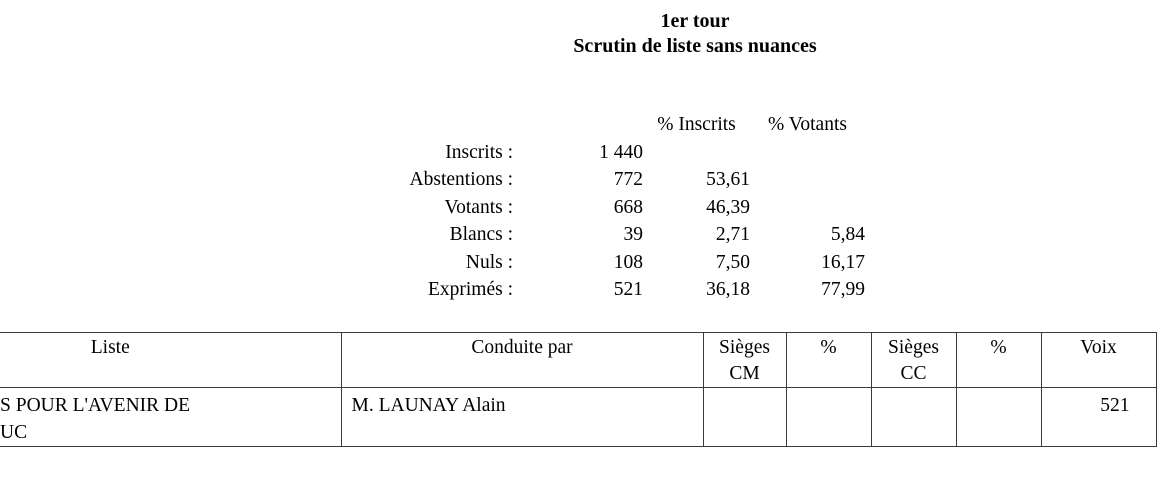 This screenshot has height=480, width=1160. I want to click on stat-label: Votants :, so click(478, 207).